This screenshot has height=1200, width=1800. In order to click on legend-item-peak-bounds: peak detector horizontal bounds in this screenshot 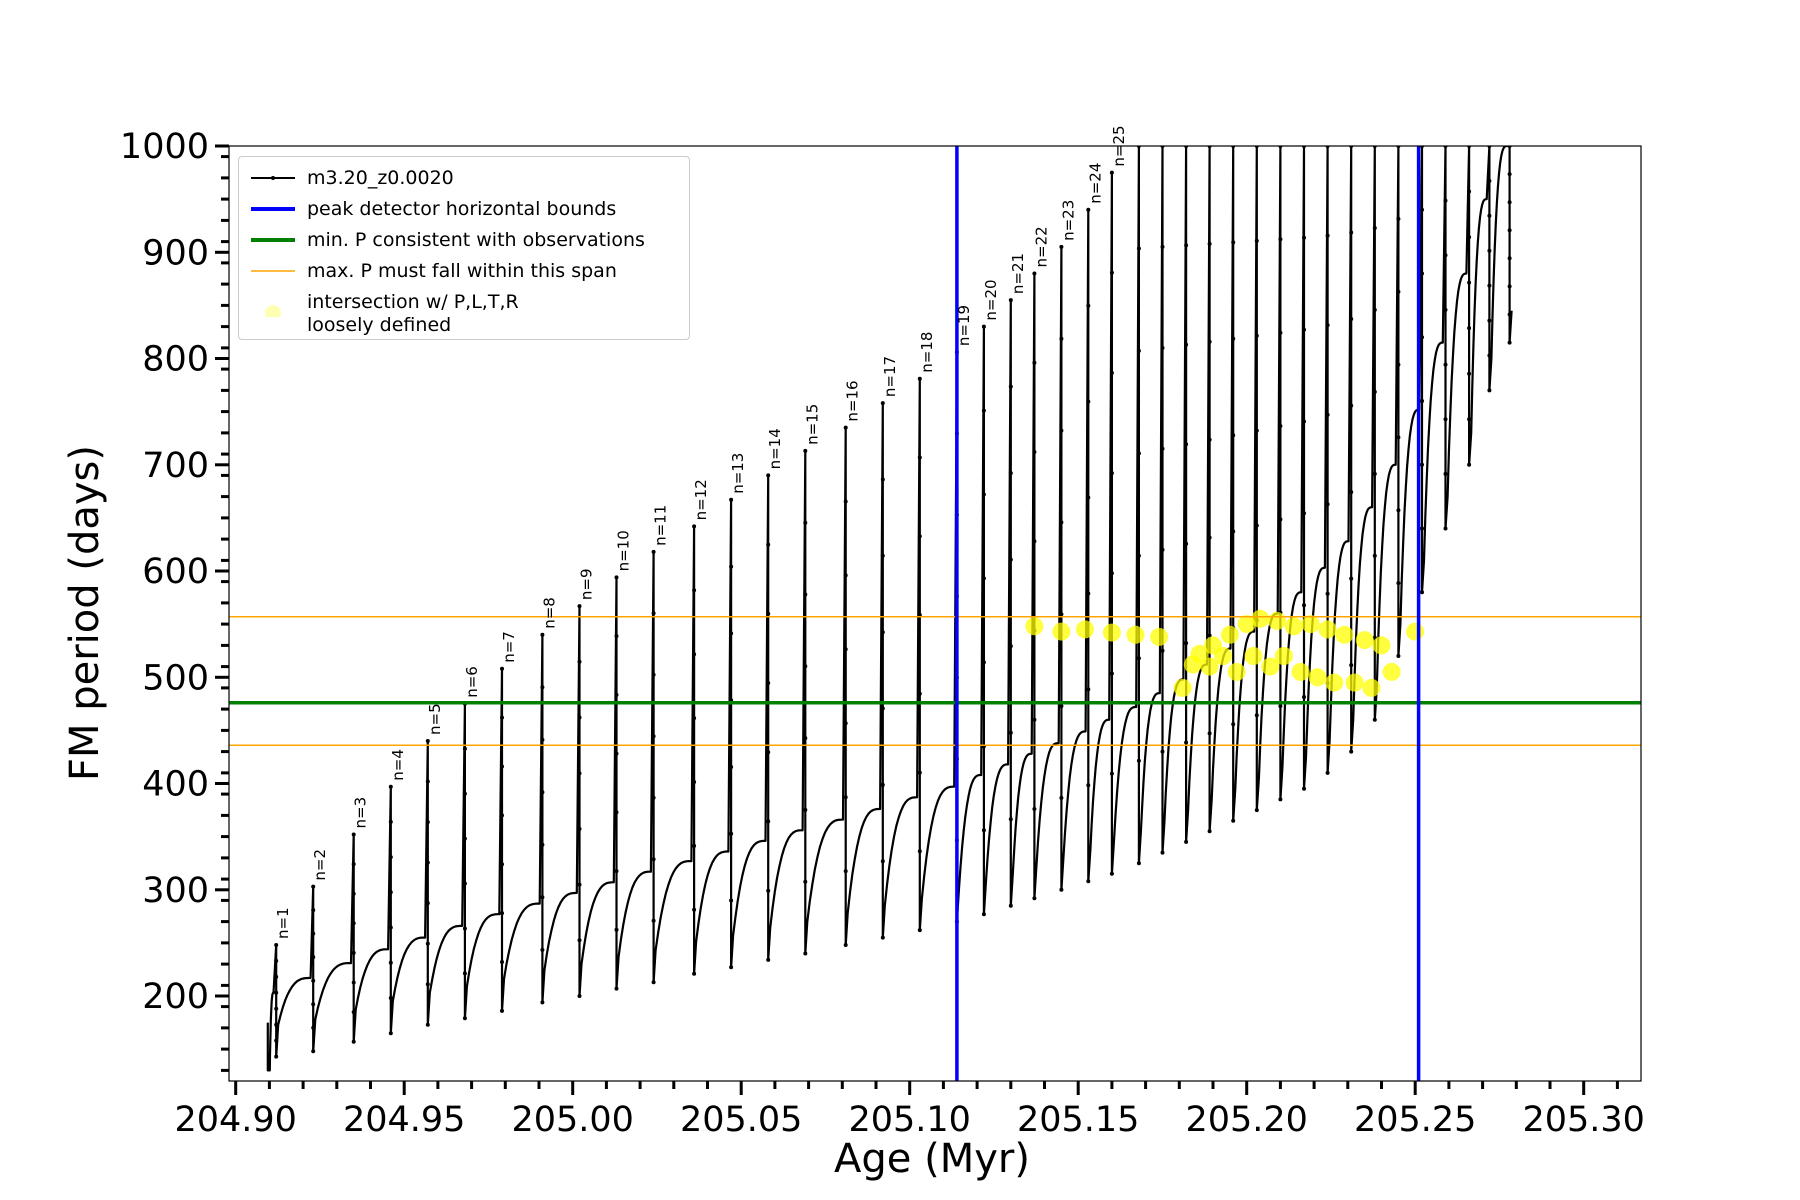, I will do `click(464, 209)`.